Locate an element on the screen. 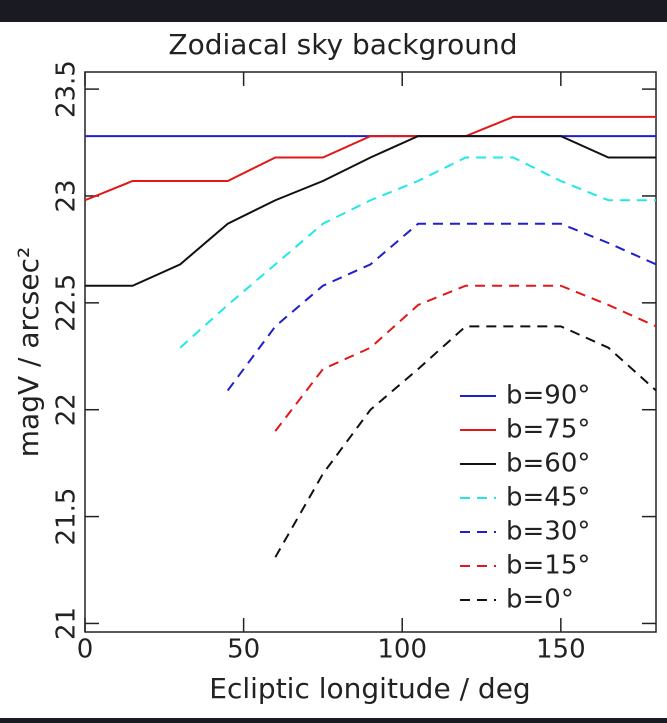 Image resolution: width=667 pixels, height=723 pixels. x-tick-label: 100 is located at coordinates (402, 650).